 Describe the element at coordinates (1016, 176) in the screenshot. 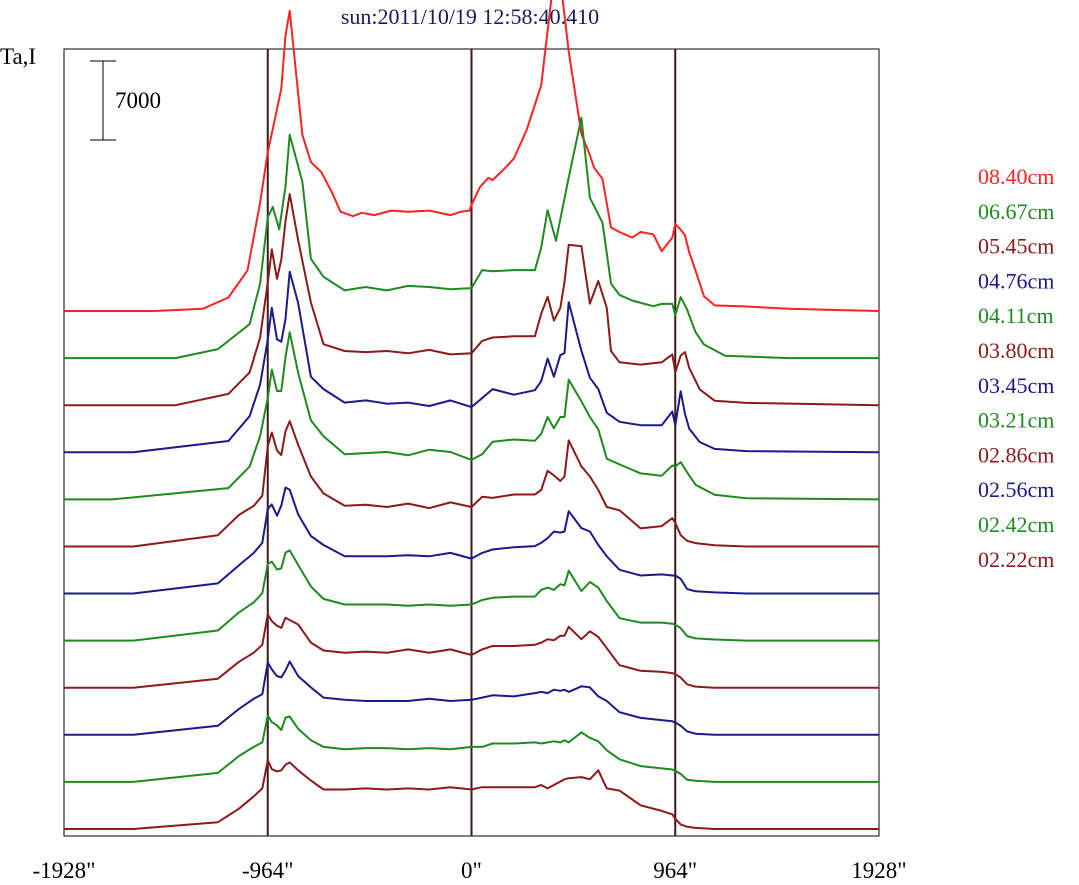

I see `legend-item: 08.40cm` at that location.